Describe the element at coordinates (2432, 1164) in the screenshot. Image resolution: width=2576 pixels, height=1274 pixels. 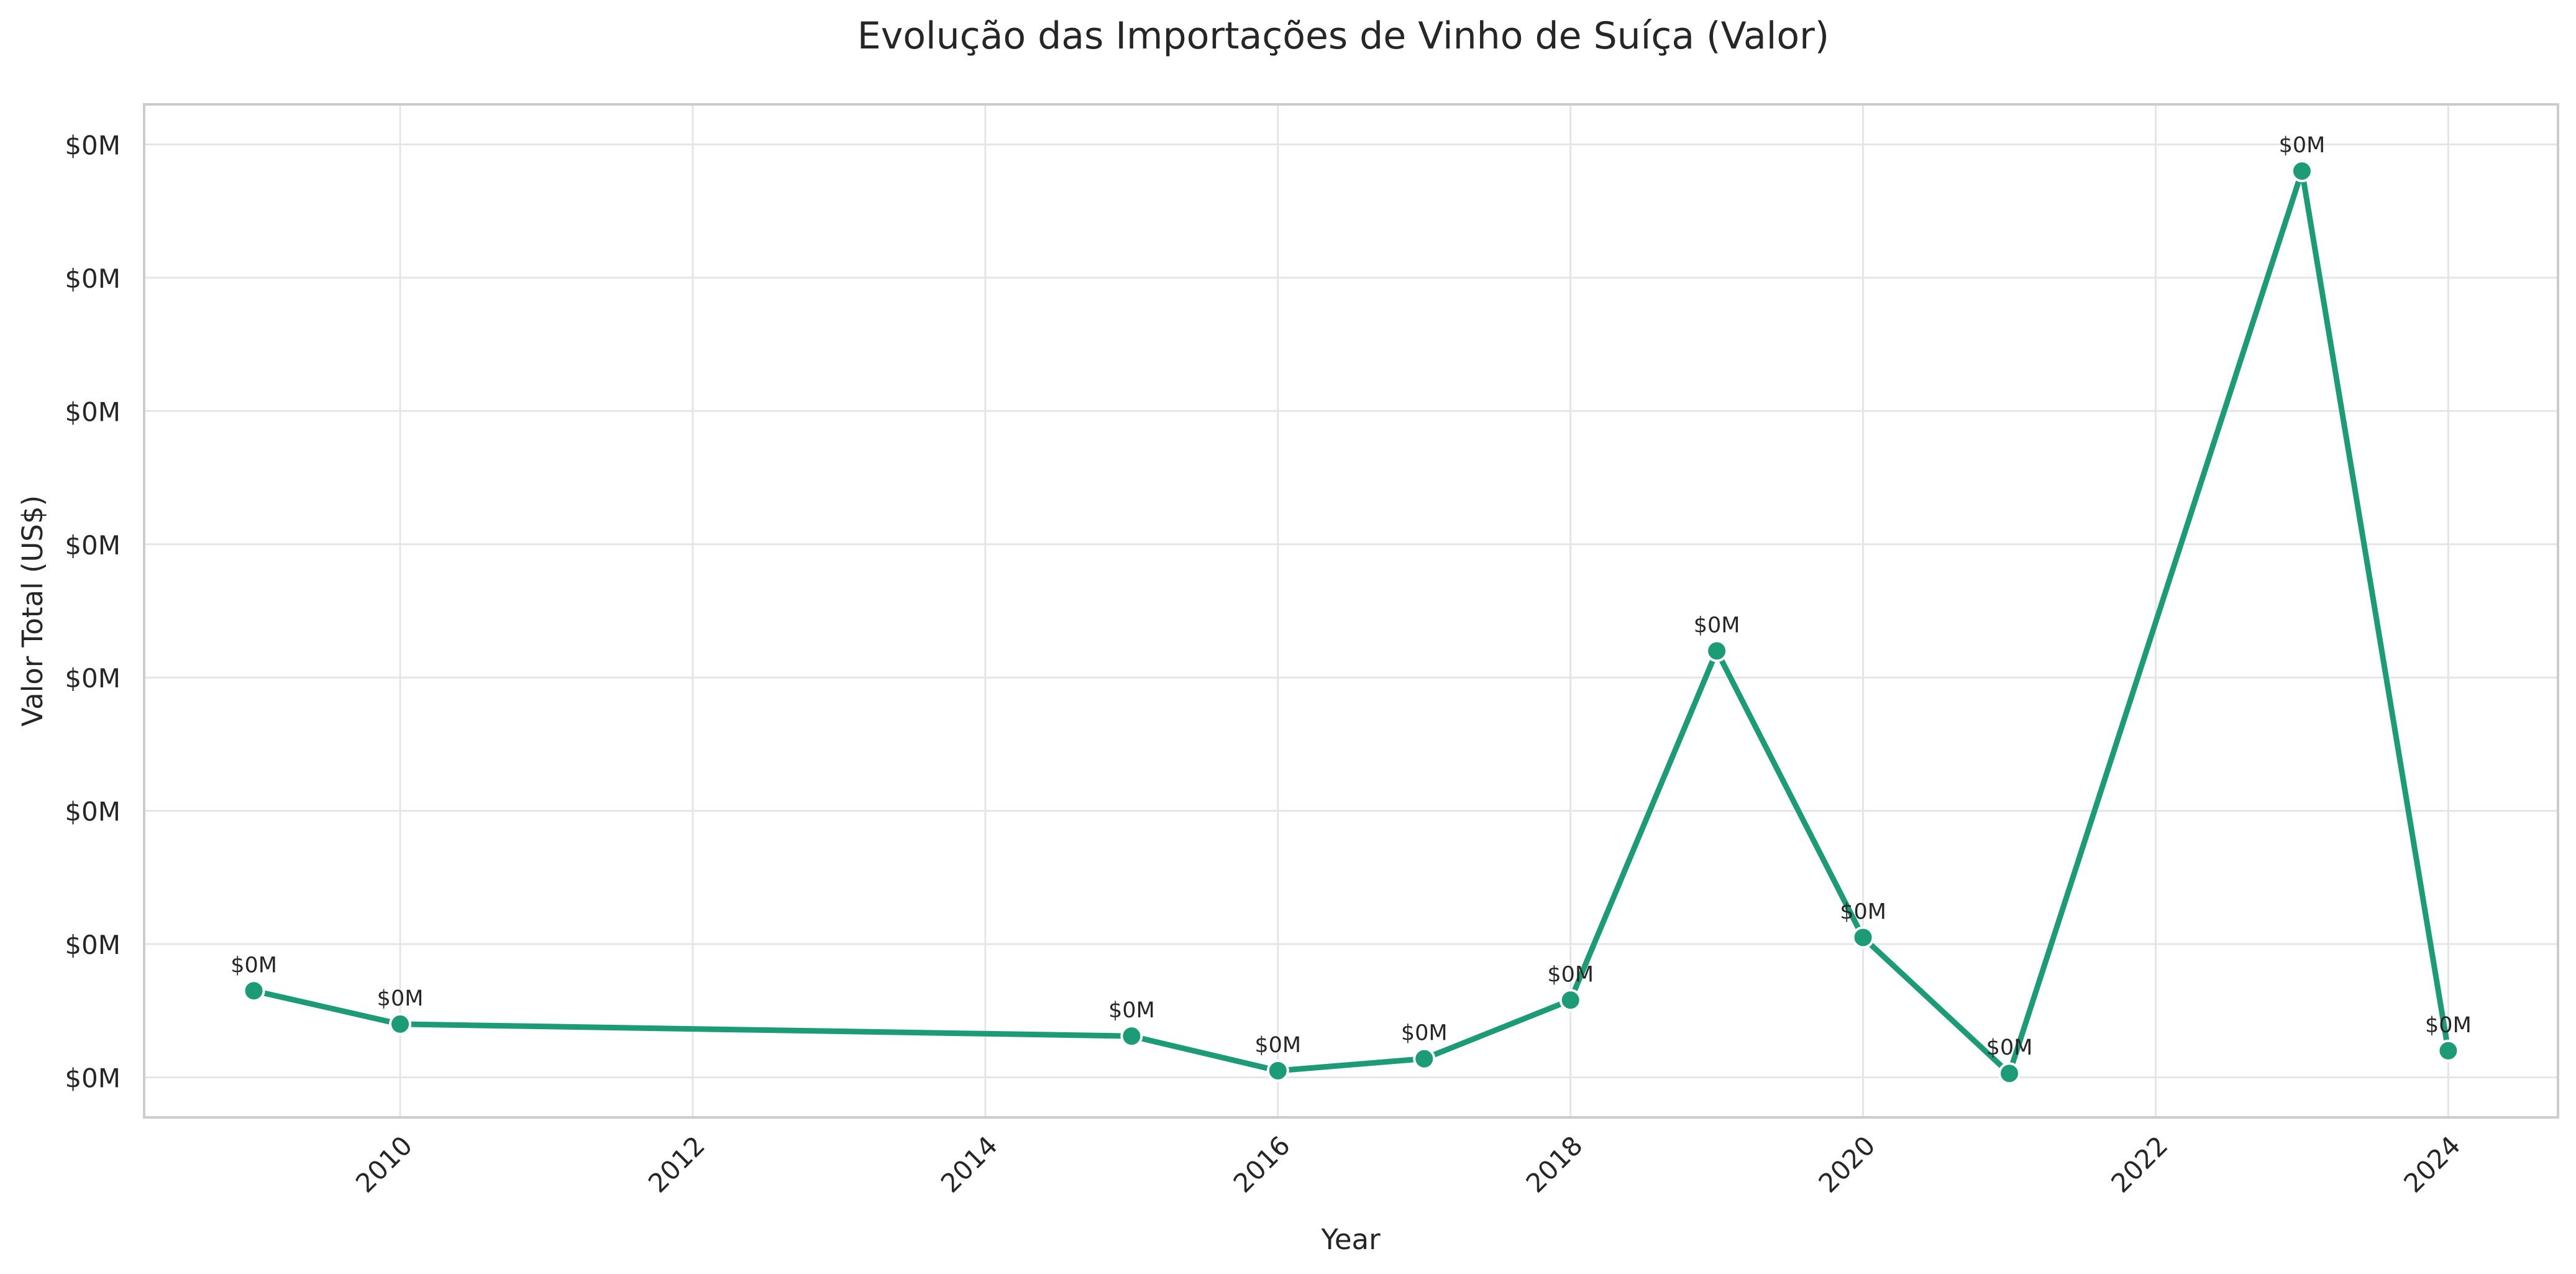
I see `x-tick-label: 2024` at that location.